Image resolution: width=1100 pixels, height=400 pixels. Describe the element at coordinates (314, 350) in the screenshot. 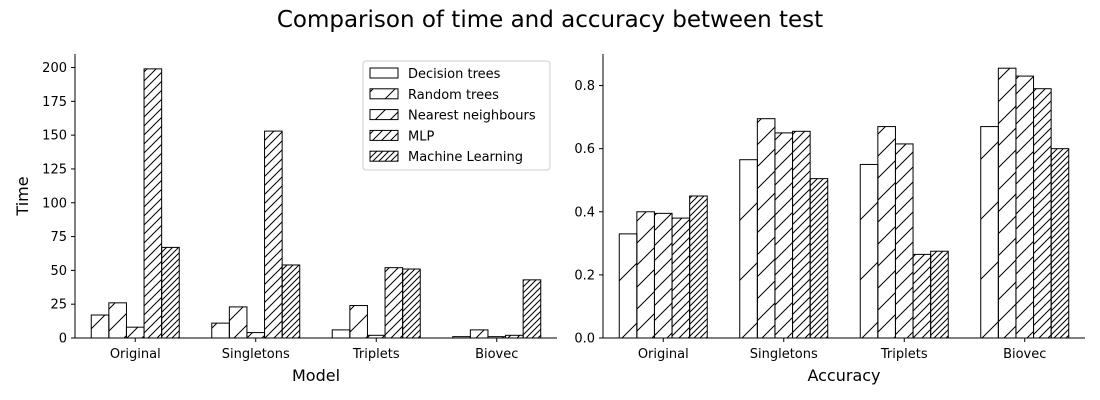

I see `time-x-ticks: Original Singletons Triplets Biovec` at that location.